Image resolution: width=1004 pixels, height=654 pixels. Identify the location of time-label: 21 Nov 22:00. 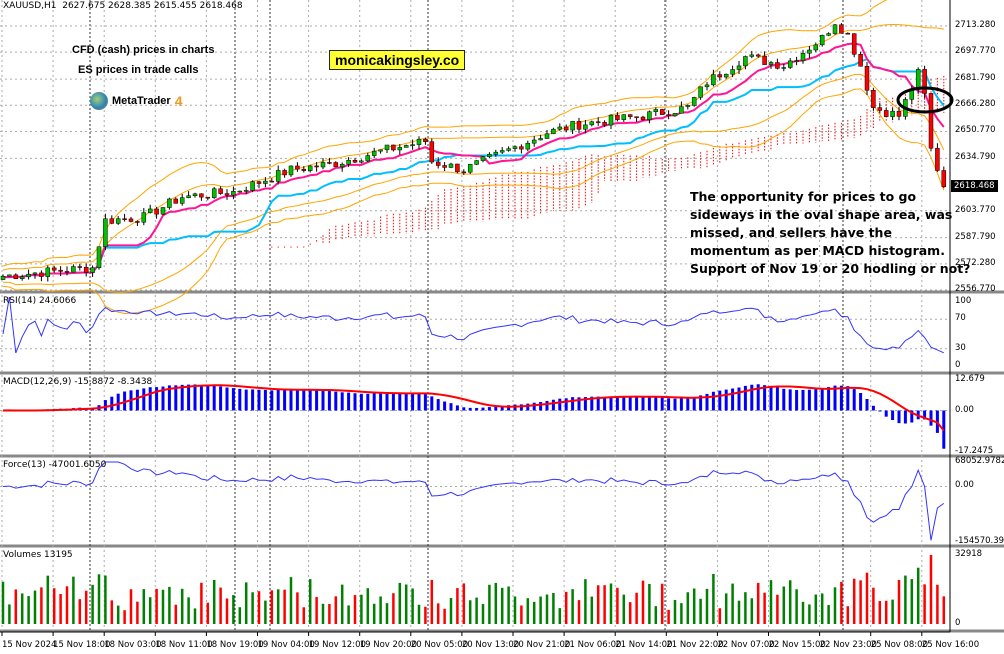
(695, 645).